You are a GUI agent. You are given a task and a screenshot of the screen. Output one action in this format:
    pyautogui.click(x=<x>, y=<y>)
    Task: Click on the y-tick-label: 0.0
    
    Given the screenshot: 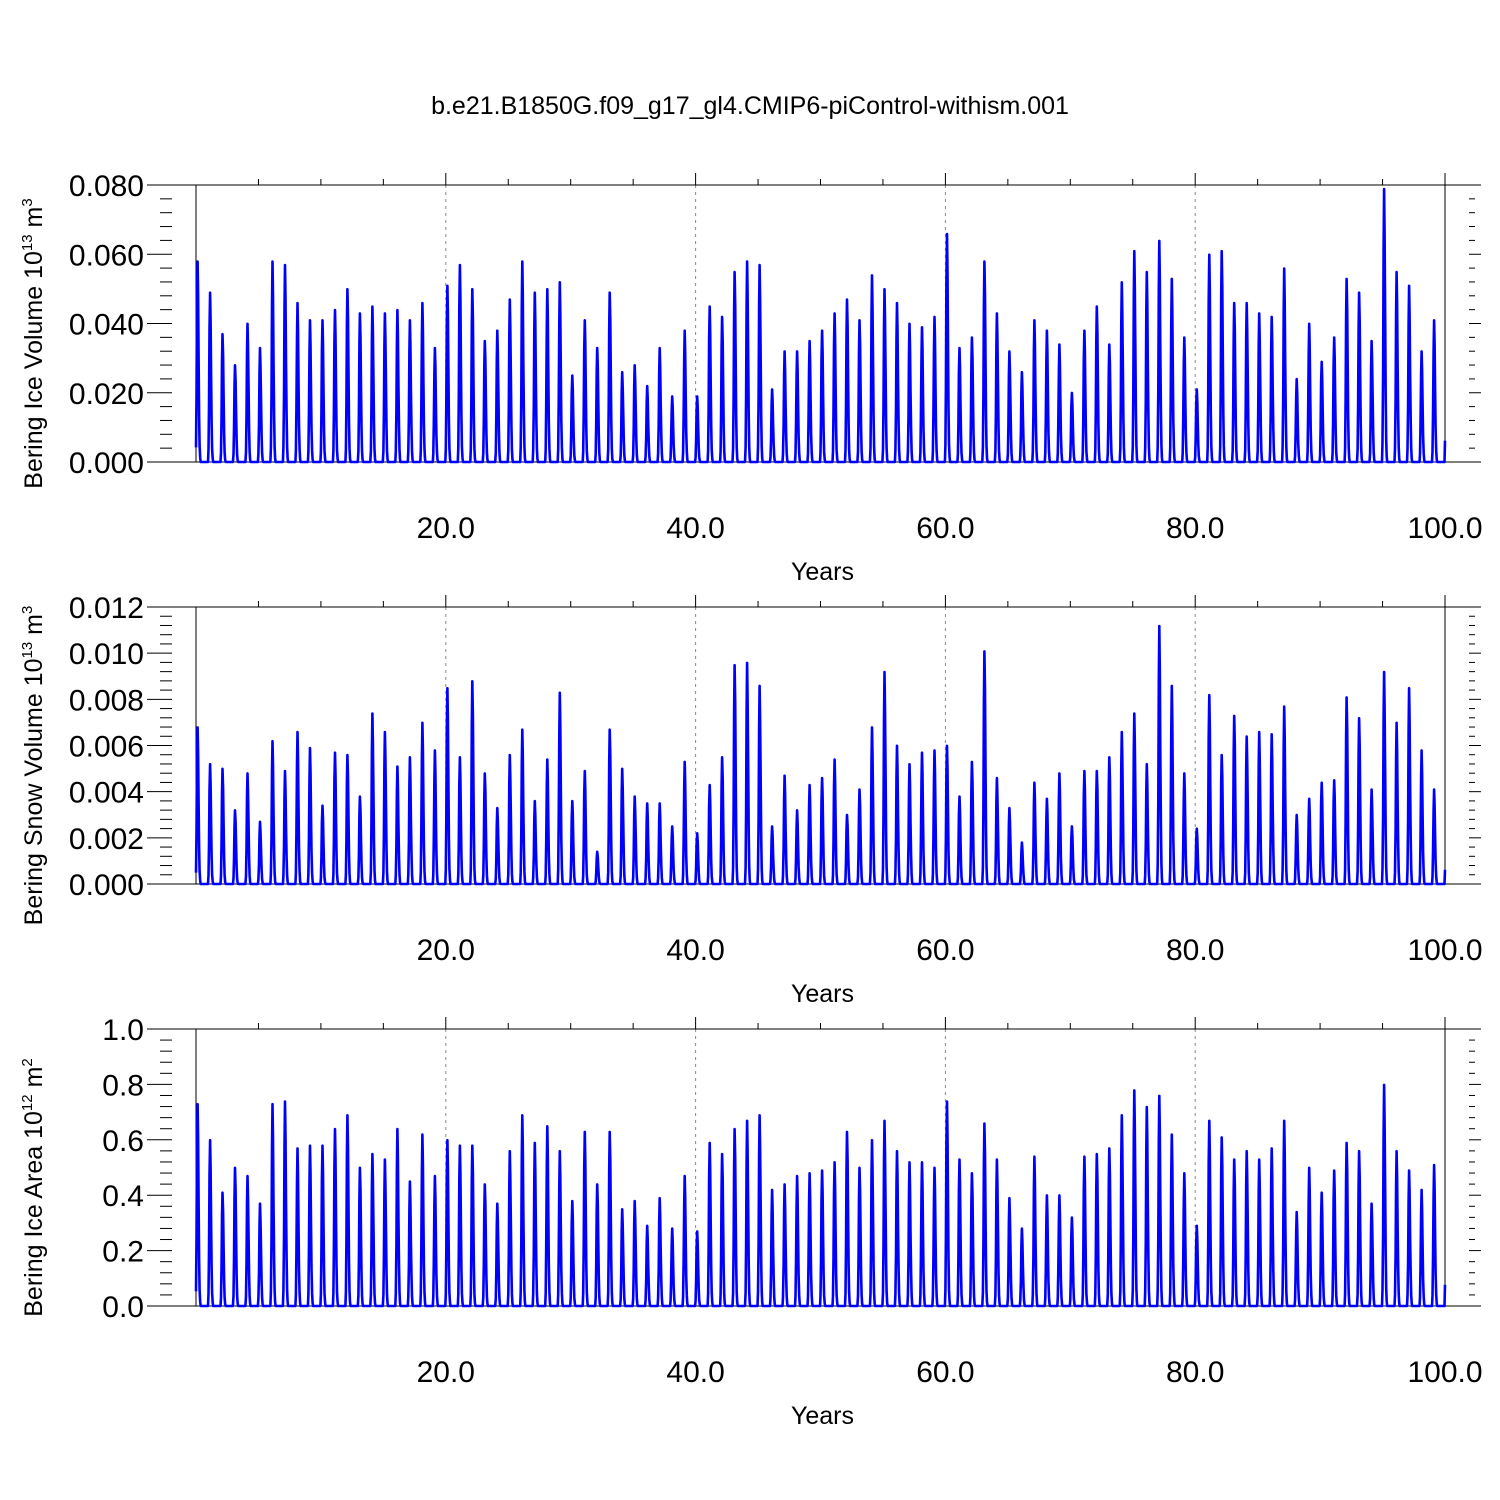 What is the action you would take?
    pyautogui.click(x=123, y=1307)
    